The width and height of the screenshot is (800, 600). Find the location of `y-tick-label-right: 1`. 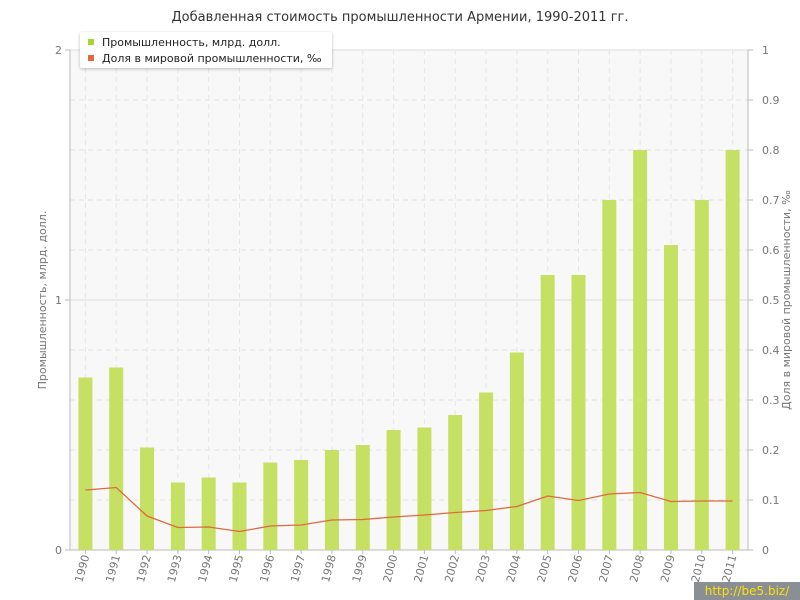

y-tick-label-right: 1 is located at coordinates (765, 50).